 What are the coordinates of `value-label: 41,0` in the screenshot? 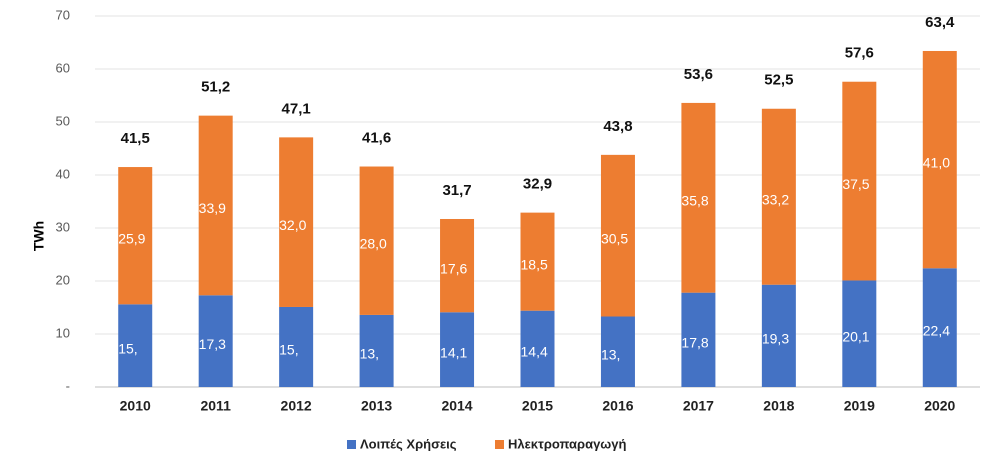 It's located at (936, 162).